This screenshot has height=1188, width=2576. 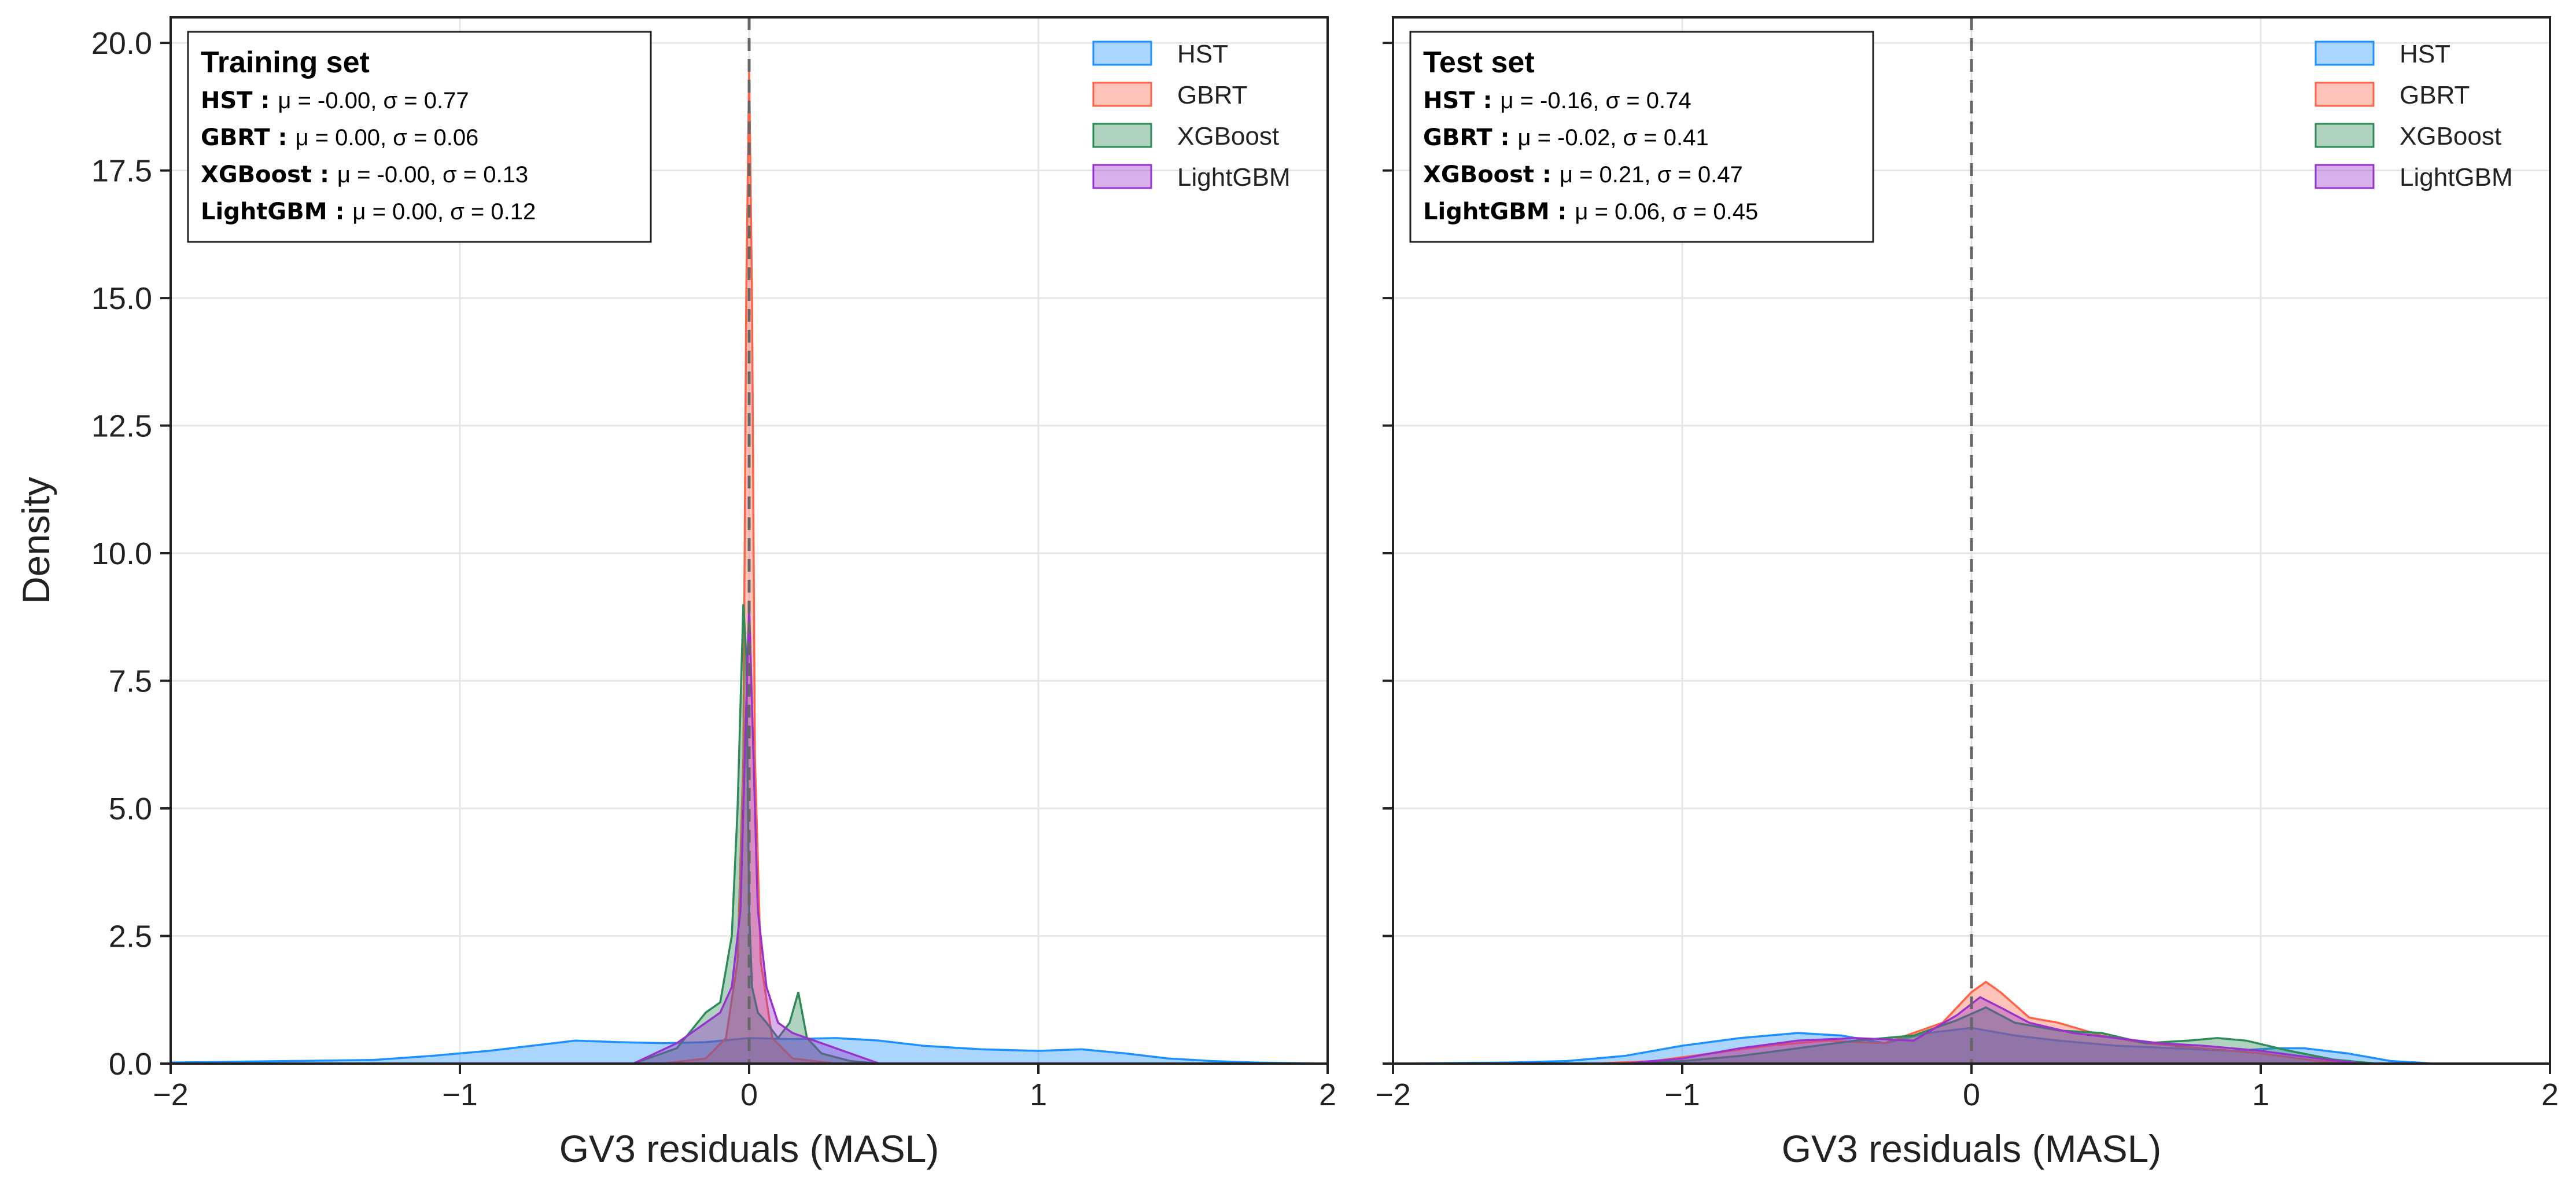 I want to click on area-gbrt, so click(x=1985, y=1022).